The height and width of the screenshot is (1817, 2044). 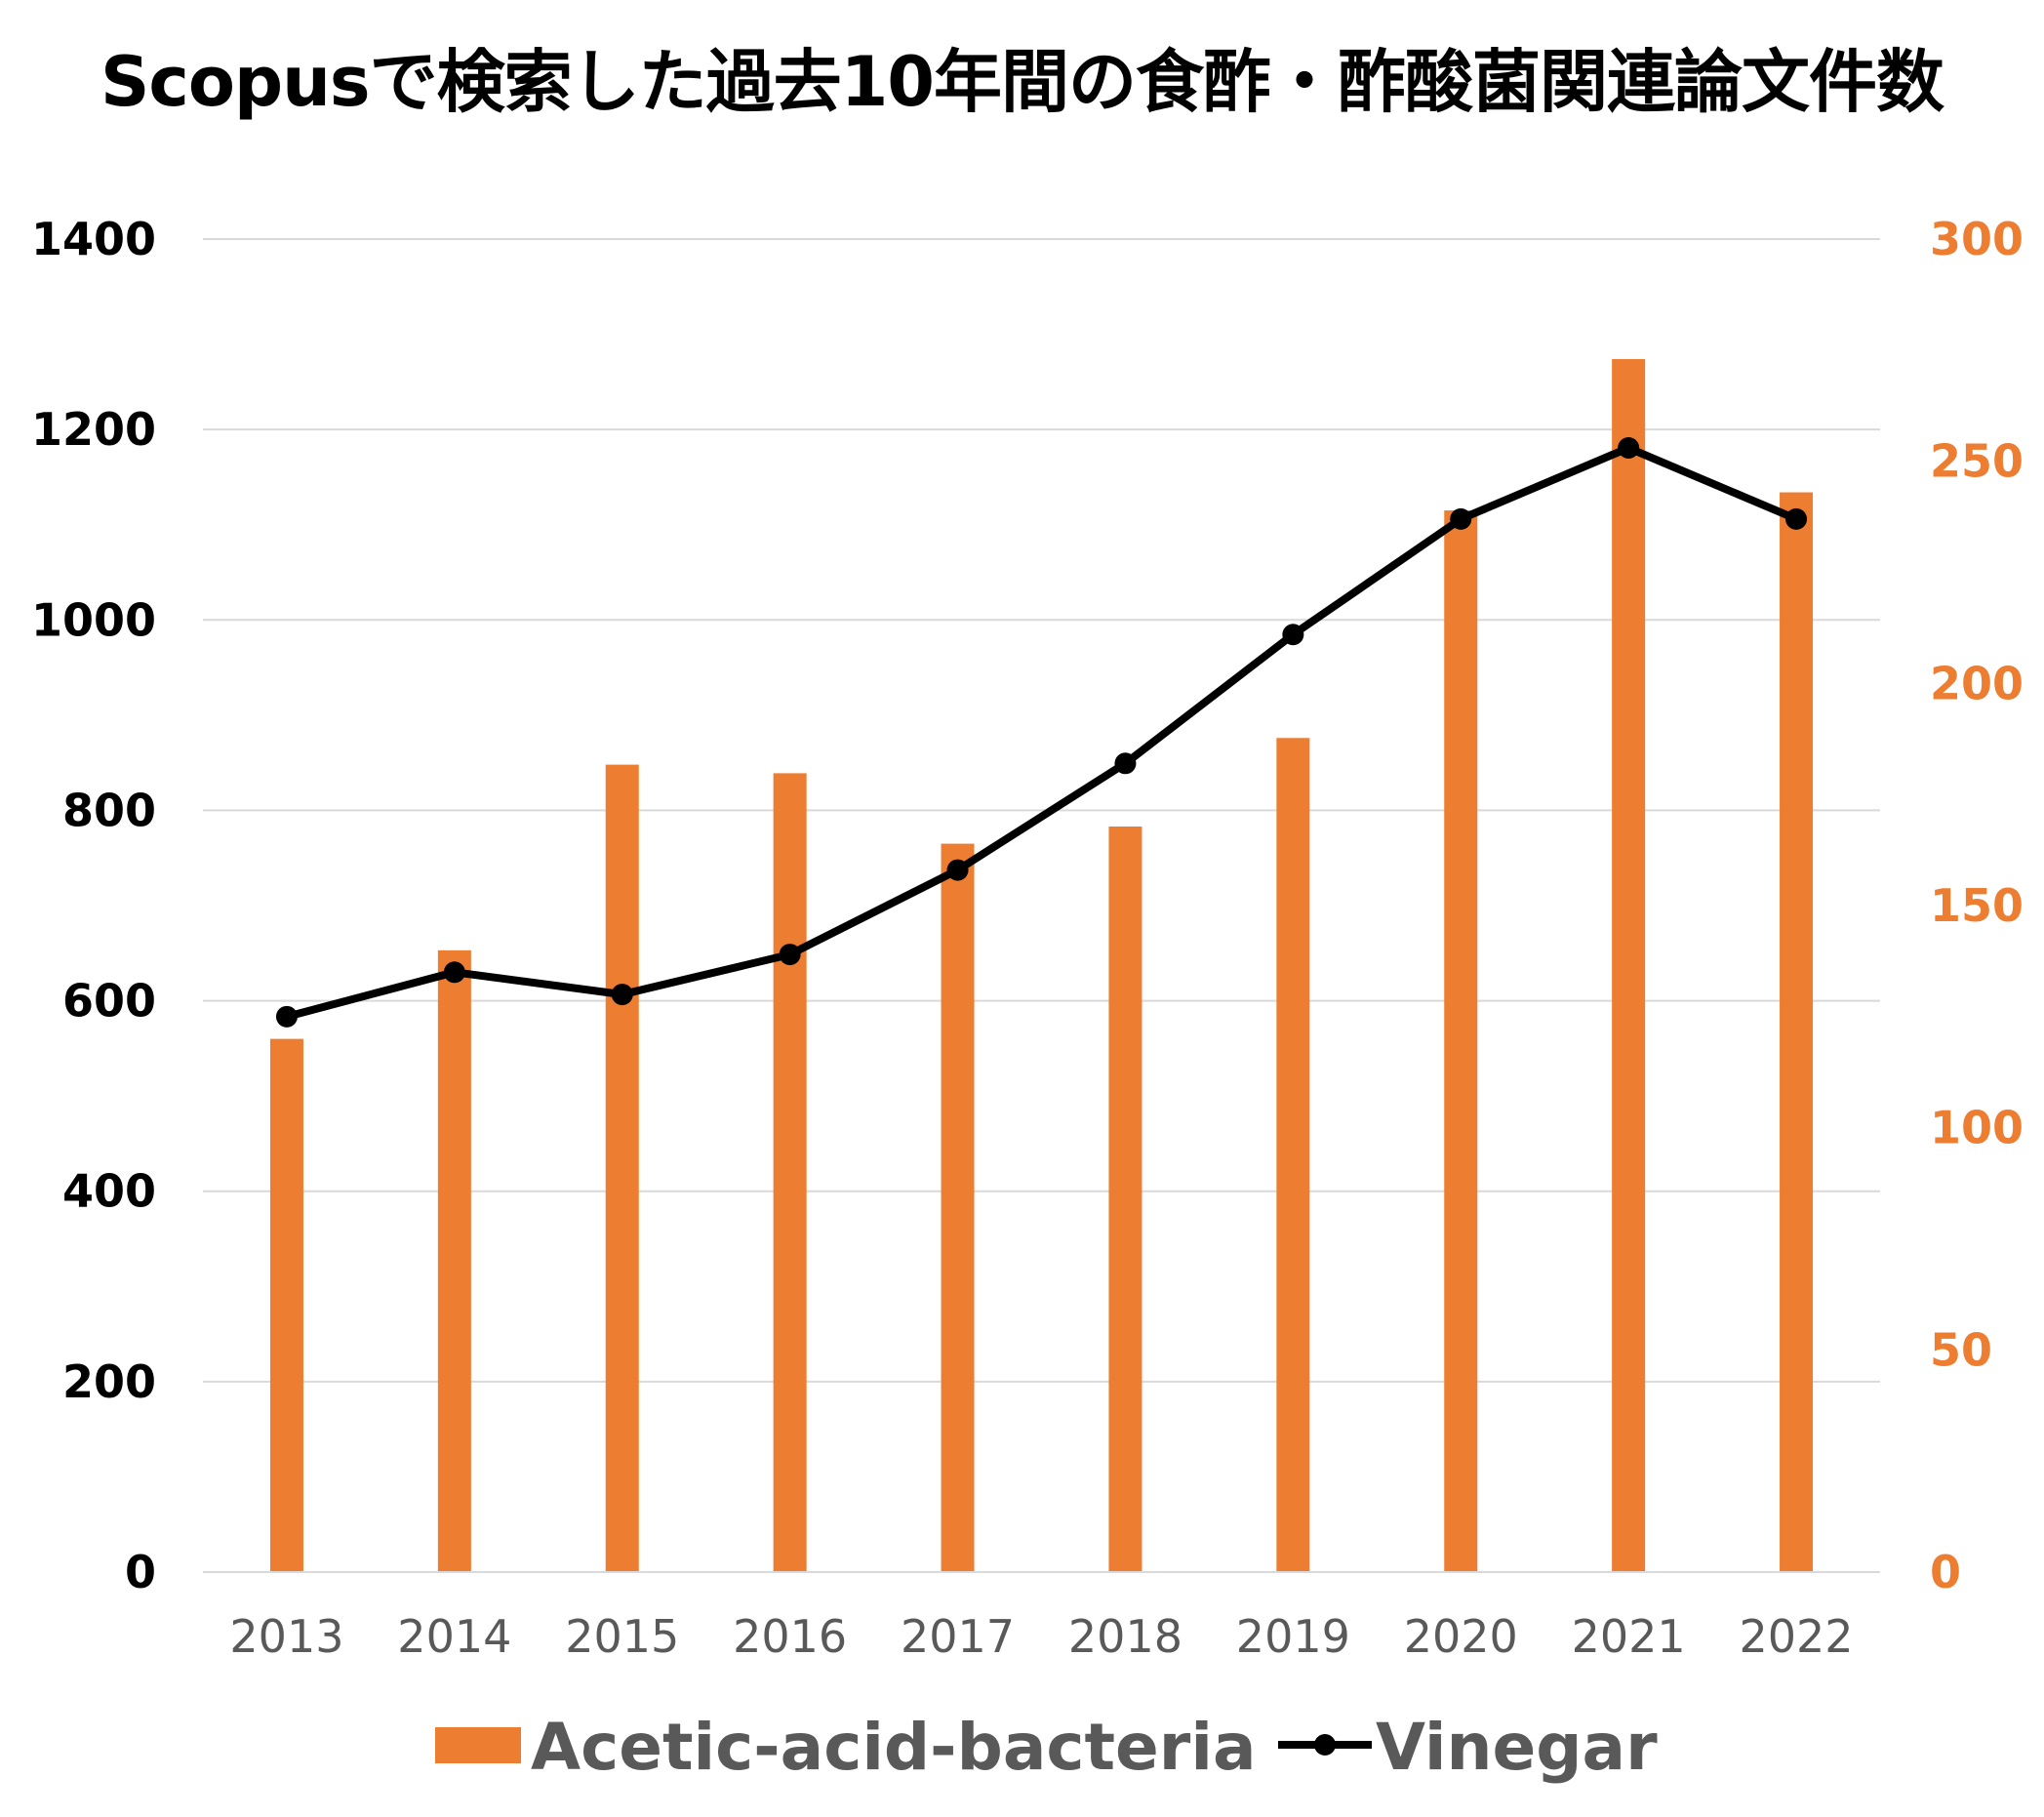 I want to click on bar-2022, so click(x=1797, y=1032).